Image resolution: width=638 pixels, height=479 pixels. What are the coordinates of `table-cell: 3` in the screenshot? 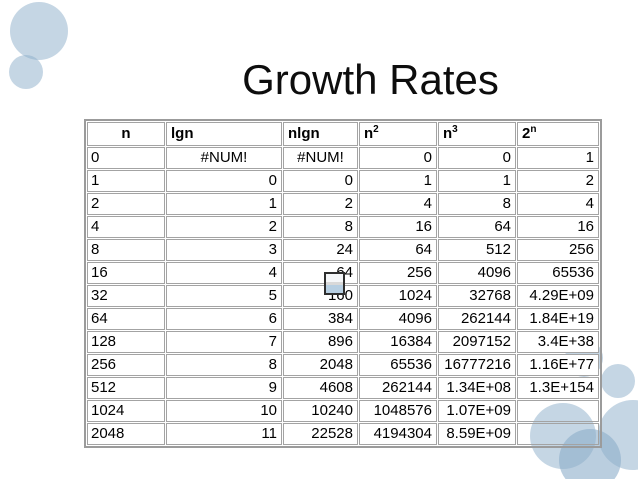 It's located at (224, 250).